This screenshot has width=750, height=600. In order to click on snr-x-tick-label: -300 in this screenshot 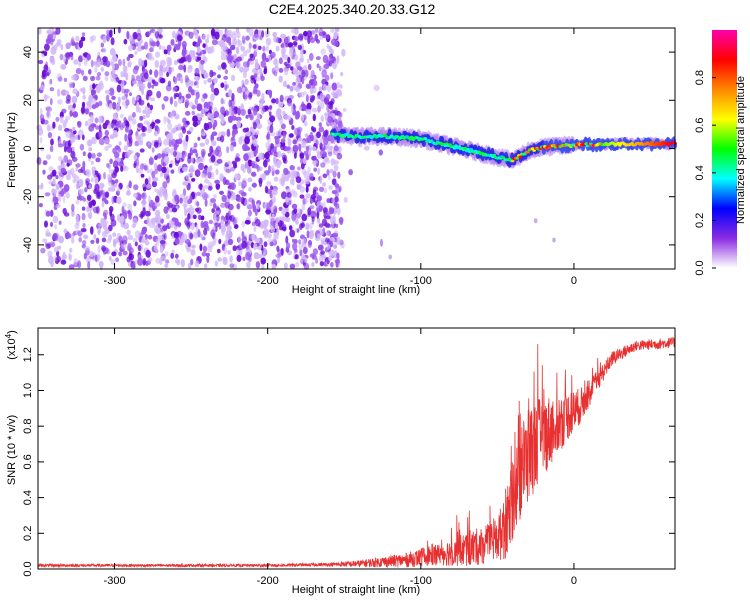, I will do `click(115, 581)`.